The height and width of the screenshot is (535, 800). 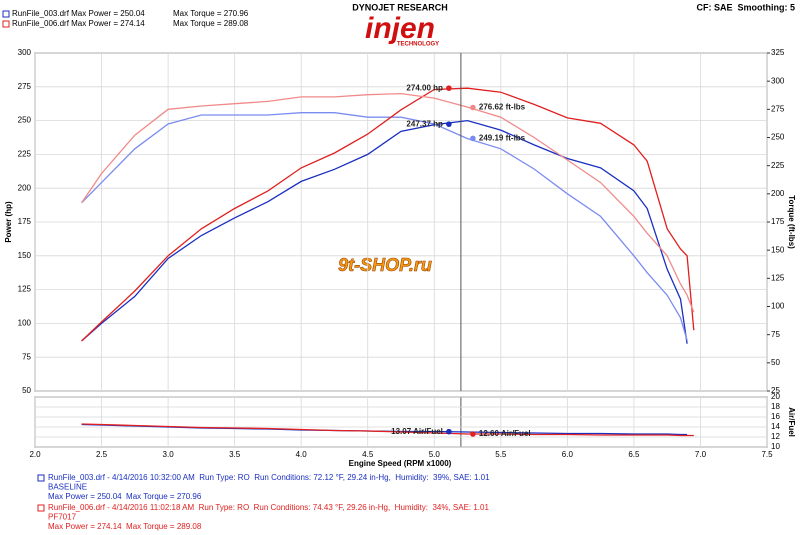 What do you see at coordinates (778, 249) in the screenshot?
I see `y2-tick-label: 150` at bounding box center [778, 249].